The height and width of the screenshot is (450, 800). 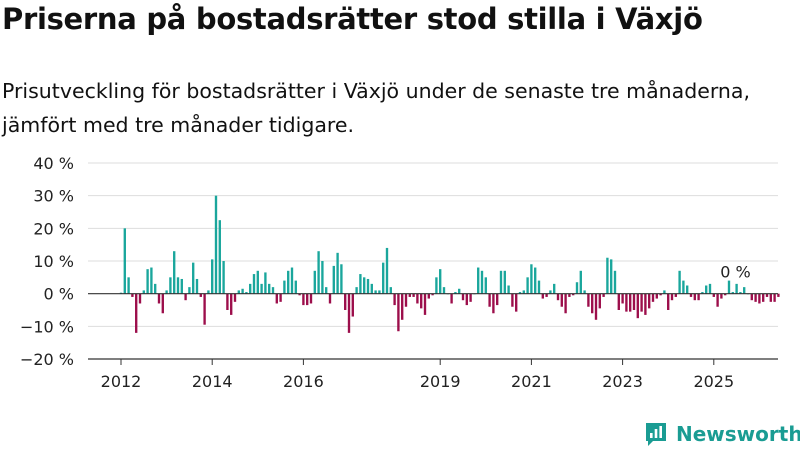 What do you see at coordinates (53, 196) in the screenshot?
I see `y-tick-label: 30 %` at bounding box center [53, 196].